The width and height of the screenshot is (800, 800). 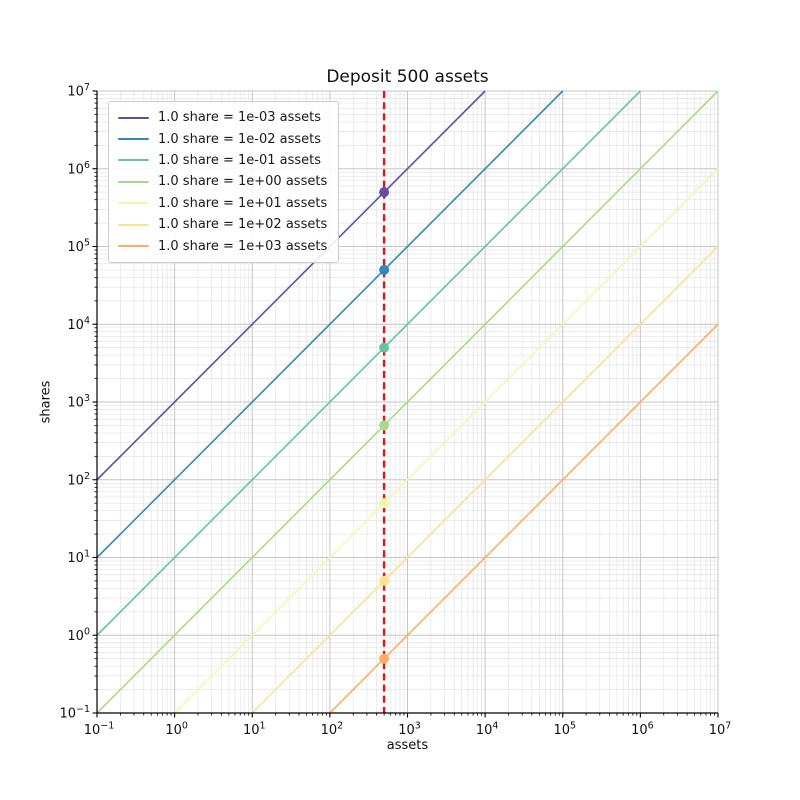 What do you see at coordinates (407, 77) in the screenshot?
I see `chart-title: Deposit 500 assets` at bounding box center [407, 77].